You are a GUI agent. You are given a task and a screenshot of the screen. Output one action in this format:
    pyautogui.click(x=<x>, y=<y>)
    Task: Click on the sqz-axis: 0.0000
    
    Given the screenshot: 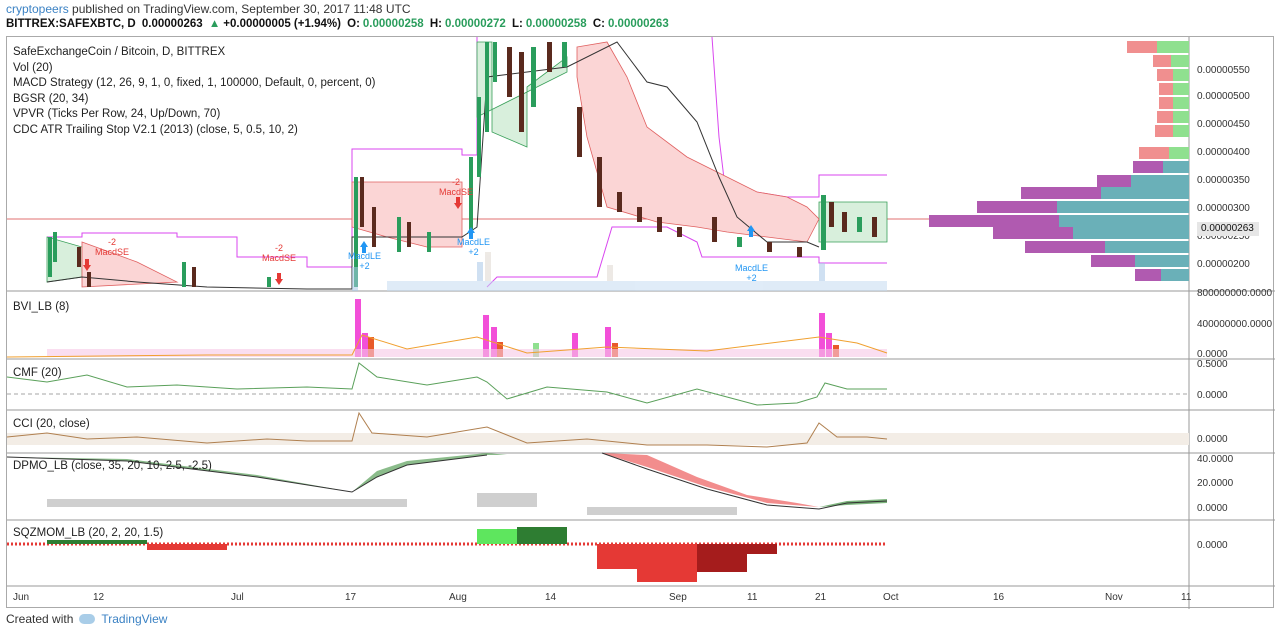 What is the action you would take?
    pyautogui.click(x=1212, y=545)
    